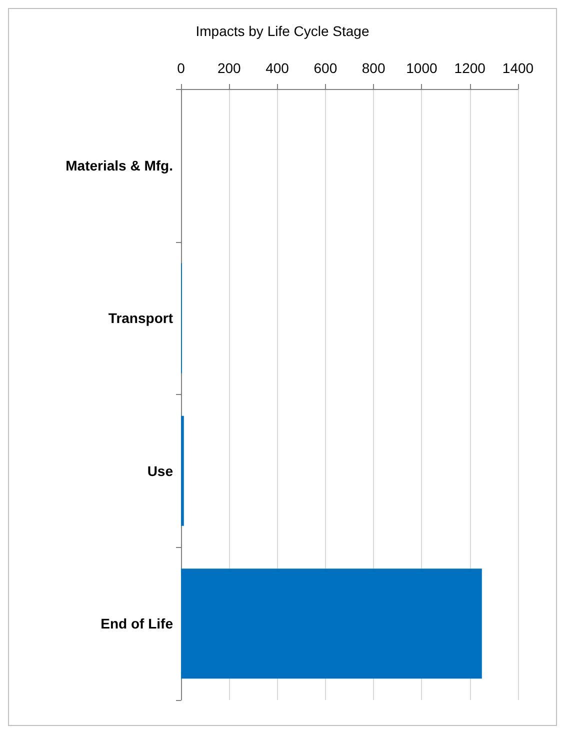 The height and width of the screenshot is (736, 567). What do you see at coordinates (137, 624) in the screenshot?
I see `y-tick-label: End of Life` at bounding box center [137, 624].